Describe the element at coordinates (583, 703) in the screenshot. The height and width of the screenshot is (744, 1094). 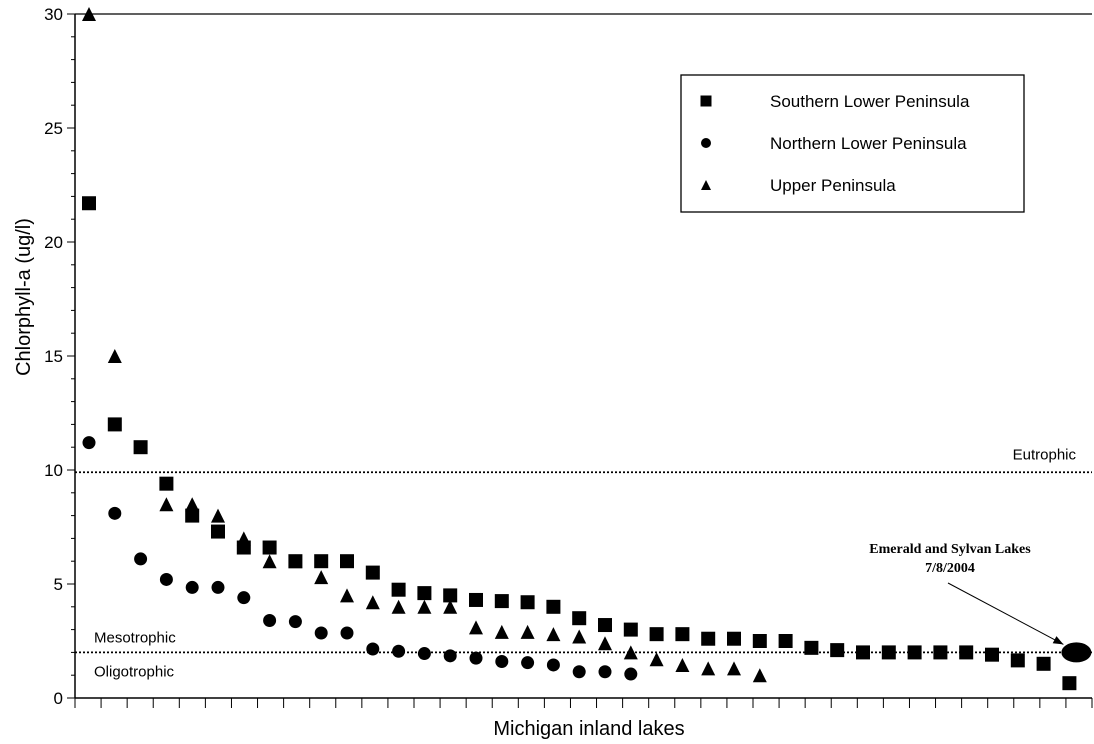
I see `x-axis` at that location.